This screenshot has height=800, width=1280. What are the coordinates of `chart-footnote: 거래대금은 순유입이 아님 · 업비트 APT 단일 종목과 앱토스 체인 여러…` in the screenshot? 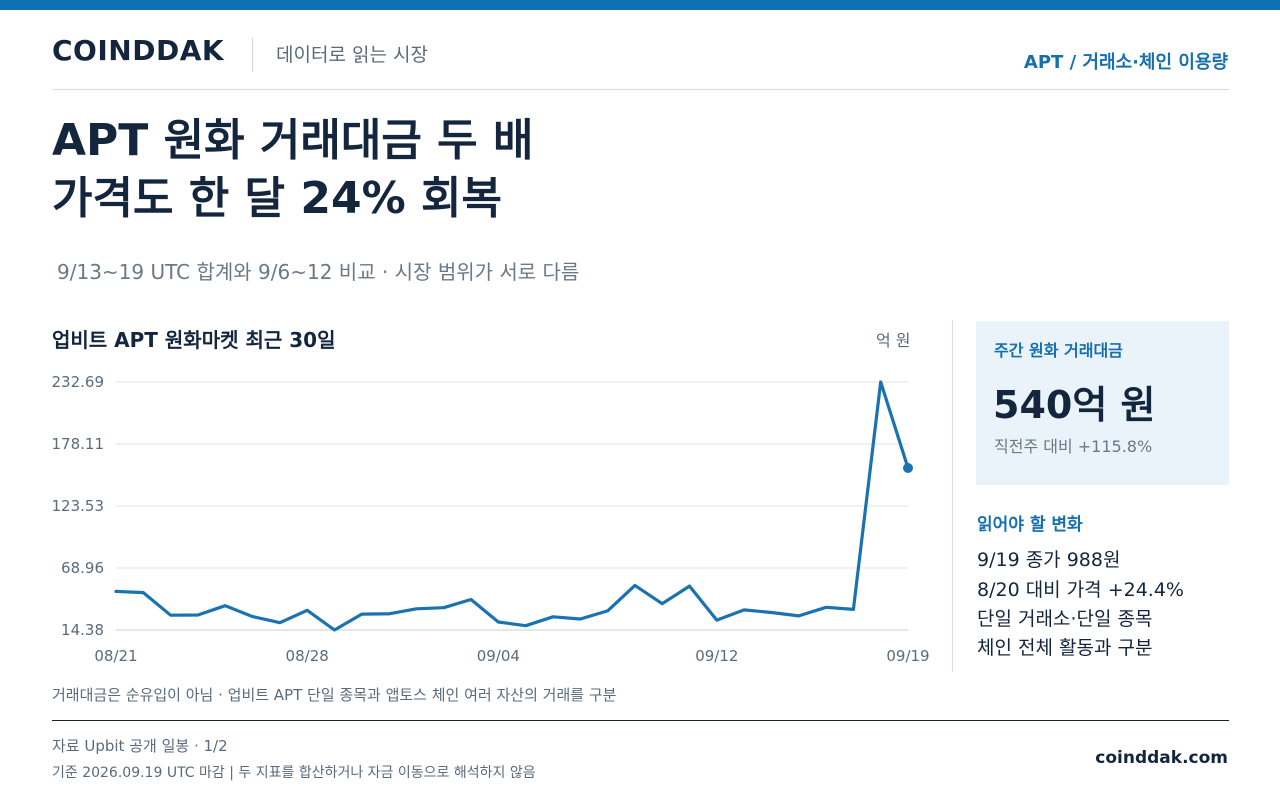 It's located at (334, 695).